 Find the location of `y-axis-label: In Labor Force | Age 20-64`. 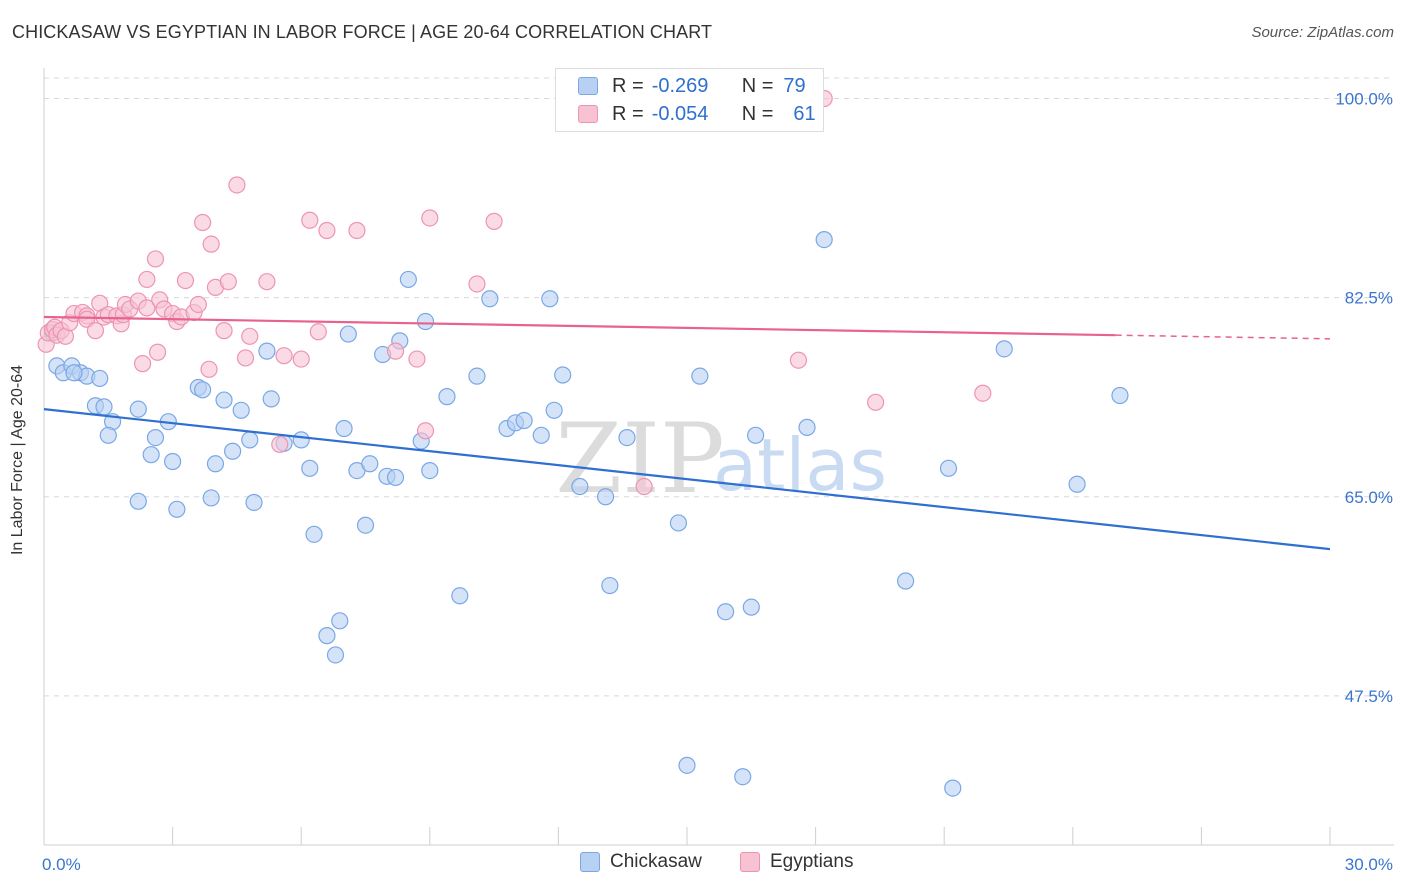

y-axis-label: In Labor Force | Age 20-64 is located at coordinates (17, 460).